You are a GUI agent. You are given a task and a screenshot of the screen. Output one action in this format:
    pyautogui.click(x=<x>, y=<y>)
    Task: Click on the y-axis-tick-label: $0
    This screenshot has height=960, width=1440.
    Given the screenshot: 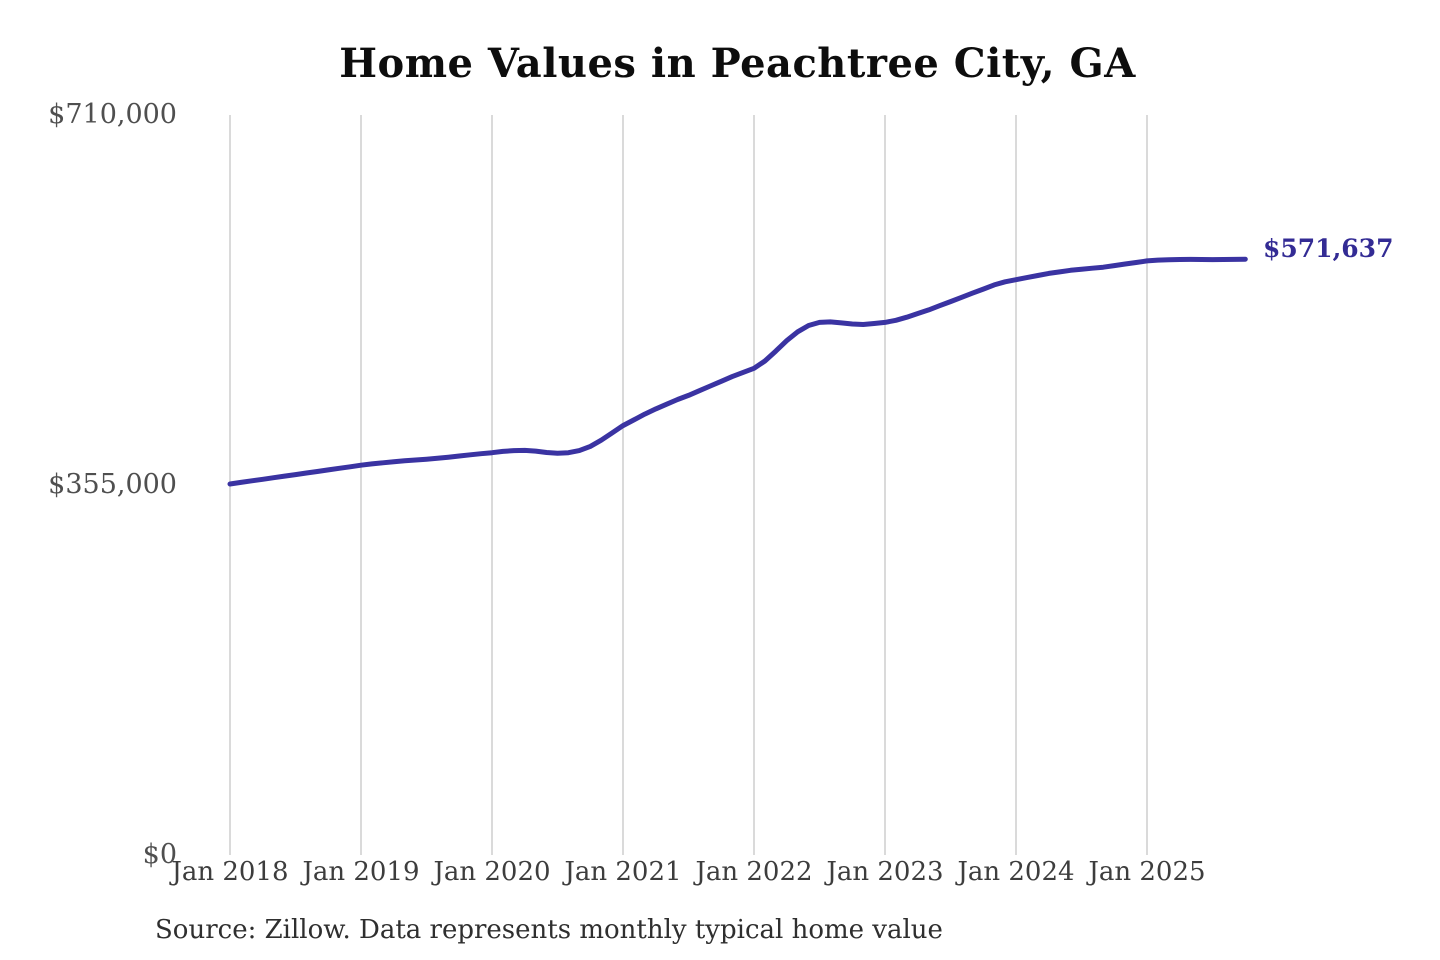 What is the action you would take?
    pyautogui.click(x=159, y=854)
    